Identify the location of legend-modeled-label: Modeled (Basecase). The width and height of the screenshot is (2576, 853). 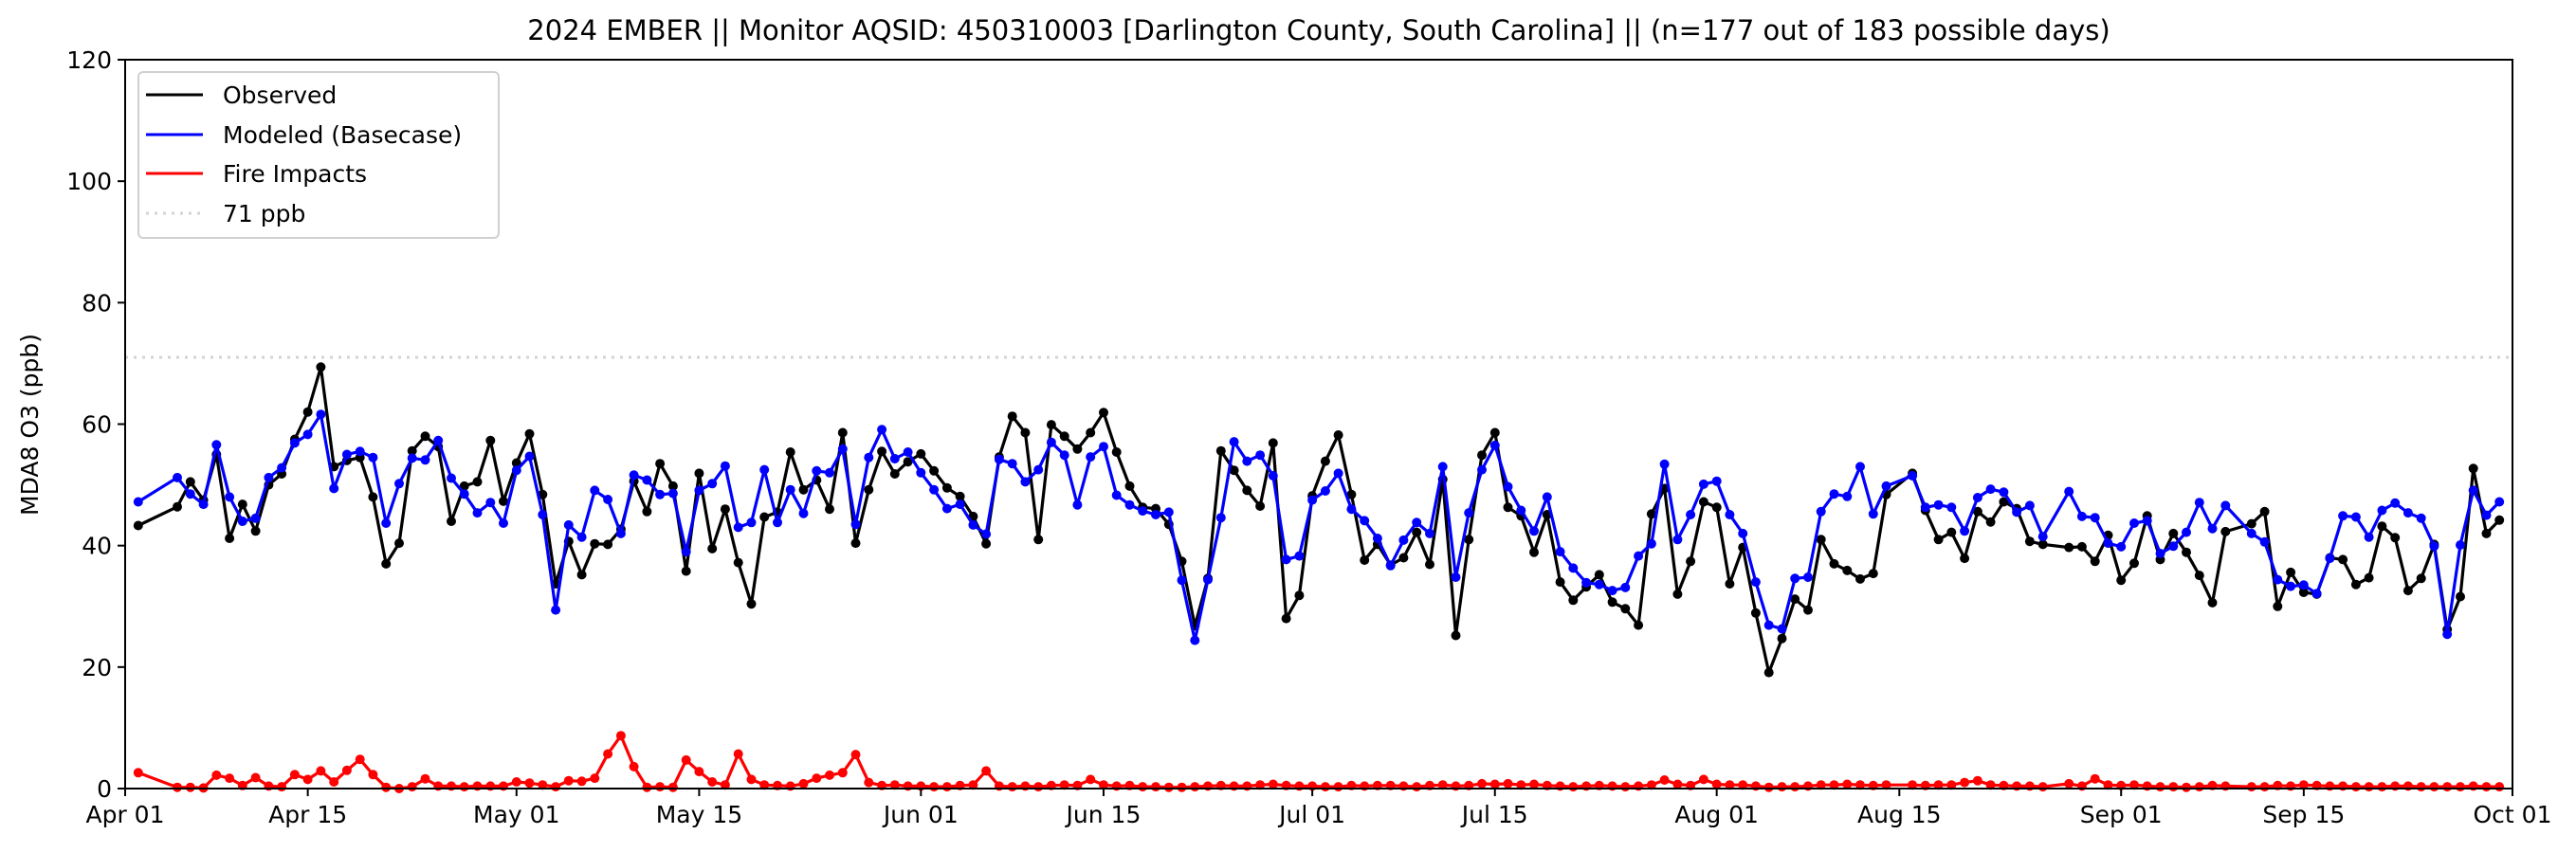
(342, 135).